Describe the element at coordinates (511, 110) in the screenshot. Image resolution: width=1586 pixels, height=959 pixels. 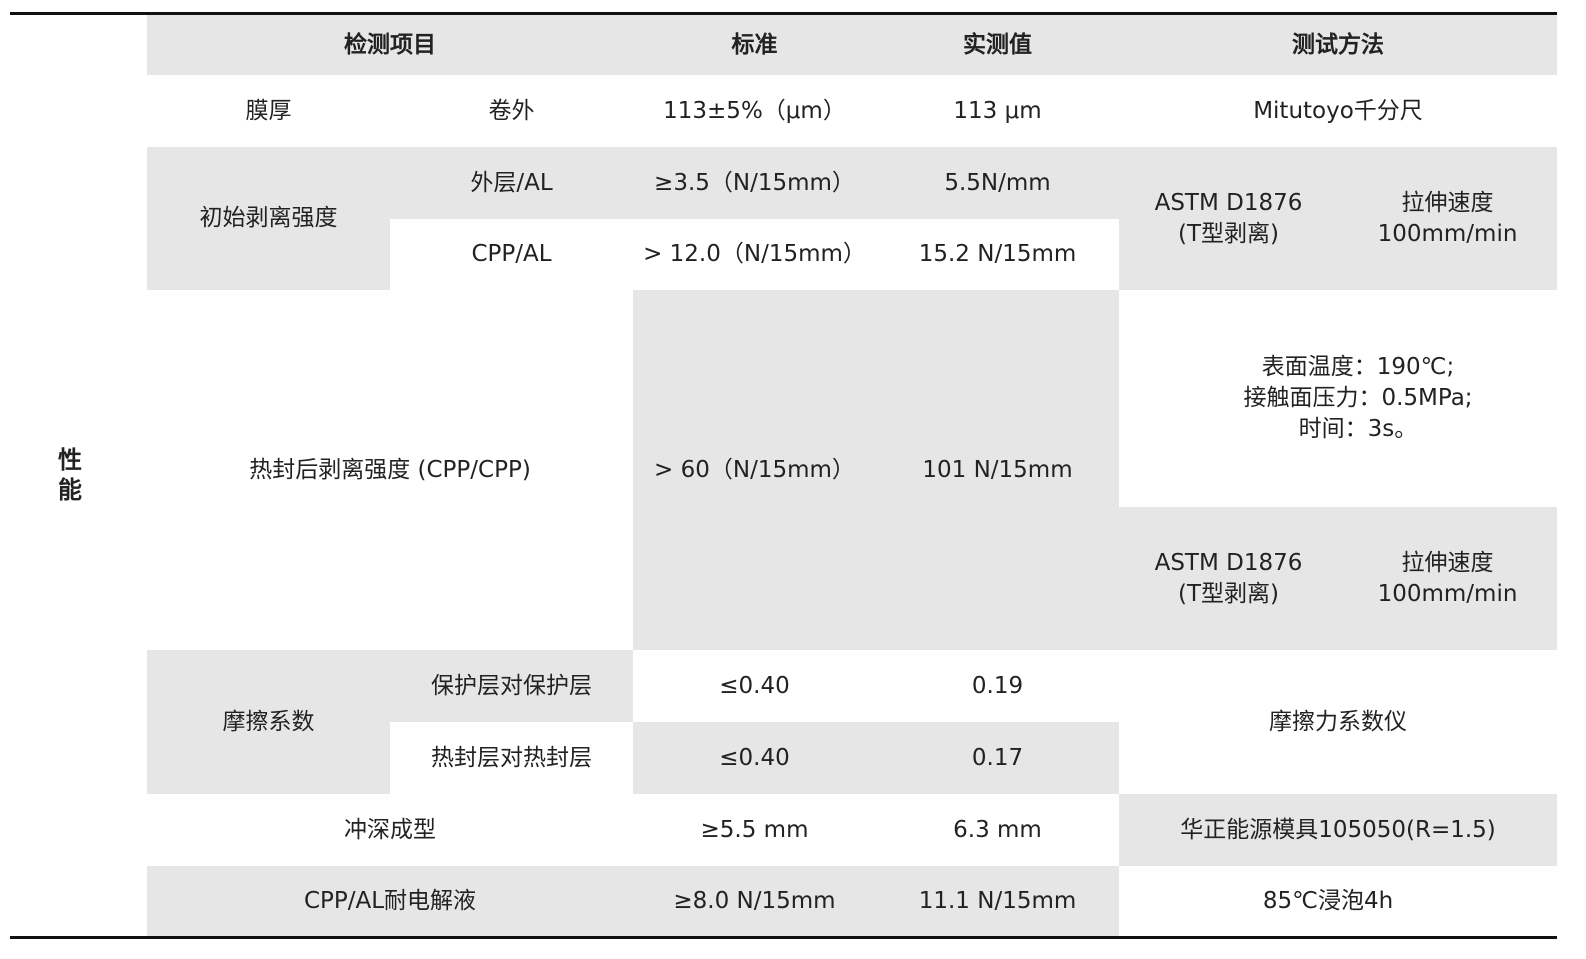
I see `thickness-sub: 卷外` at that location.